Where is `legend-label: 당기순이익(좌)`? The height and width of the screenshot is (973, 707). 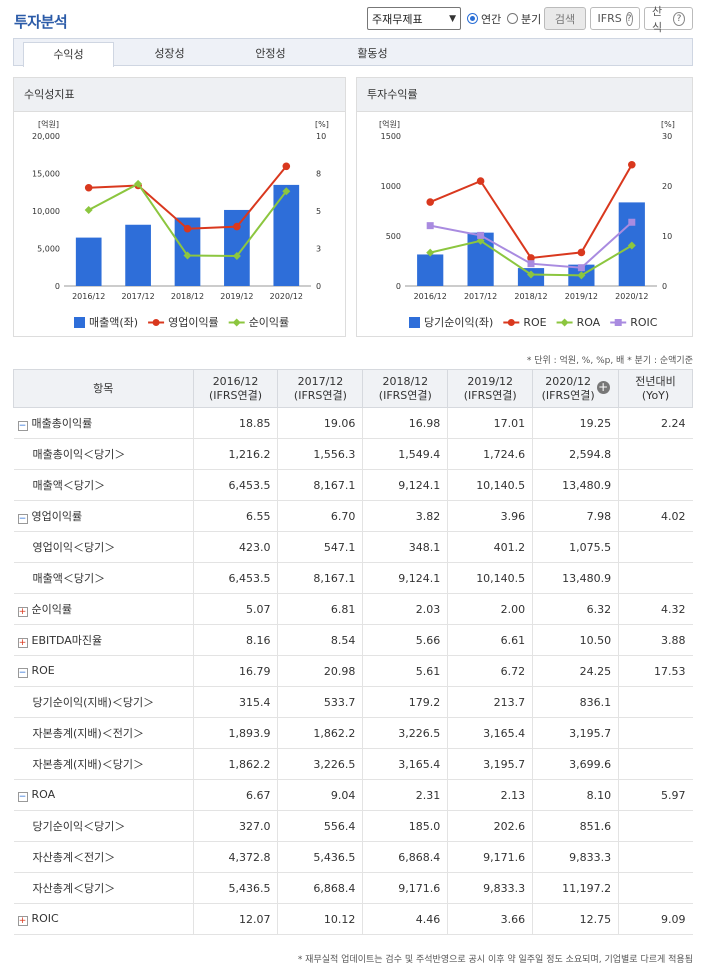
legend-label: 당기순이익(좌) is located at coordinates (458, 322).